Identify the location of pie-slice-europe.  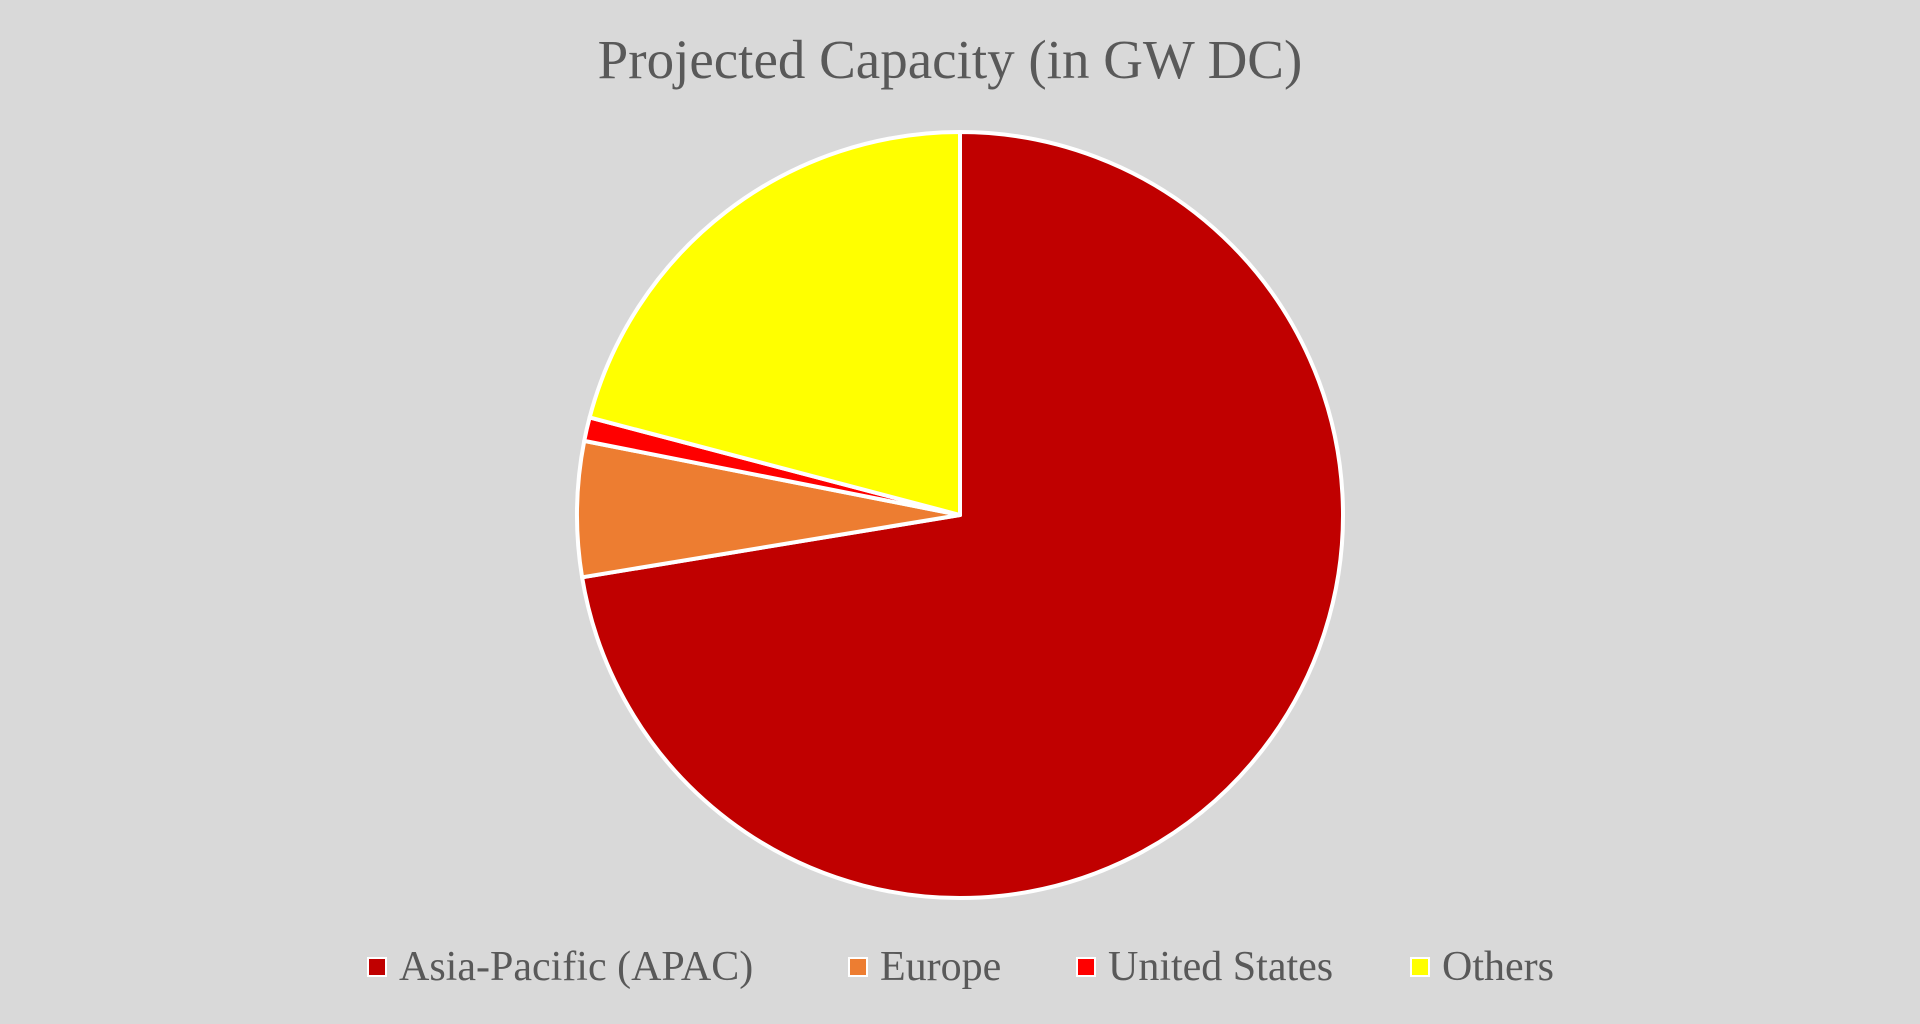
(768, 509).